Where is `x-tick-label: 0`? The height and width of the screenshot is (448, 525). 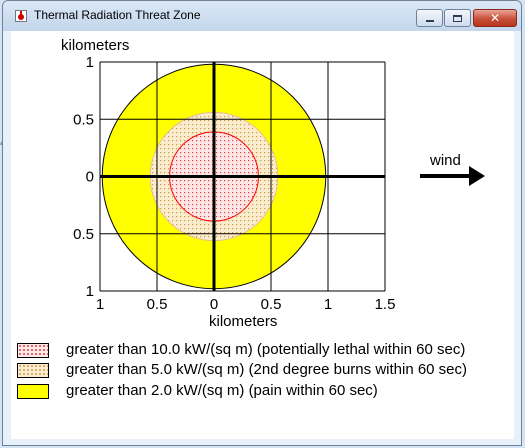
x-tick-label: 0 is located at coordinates (214, 304).